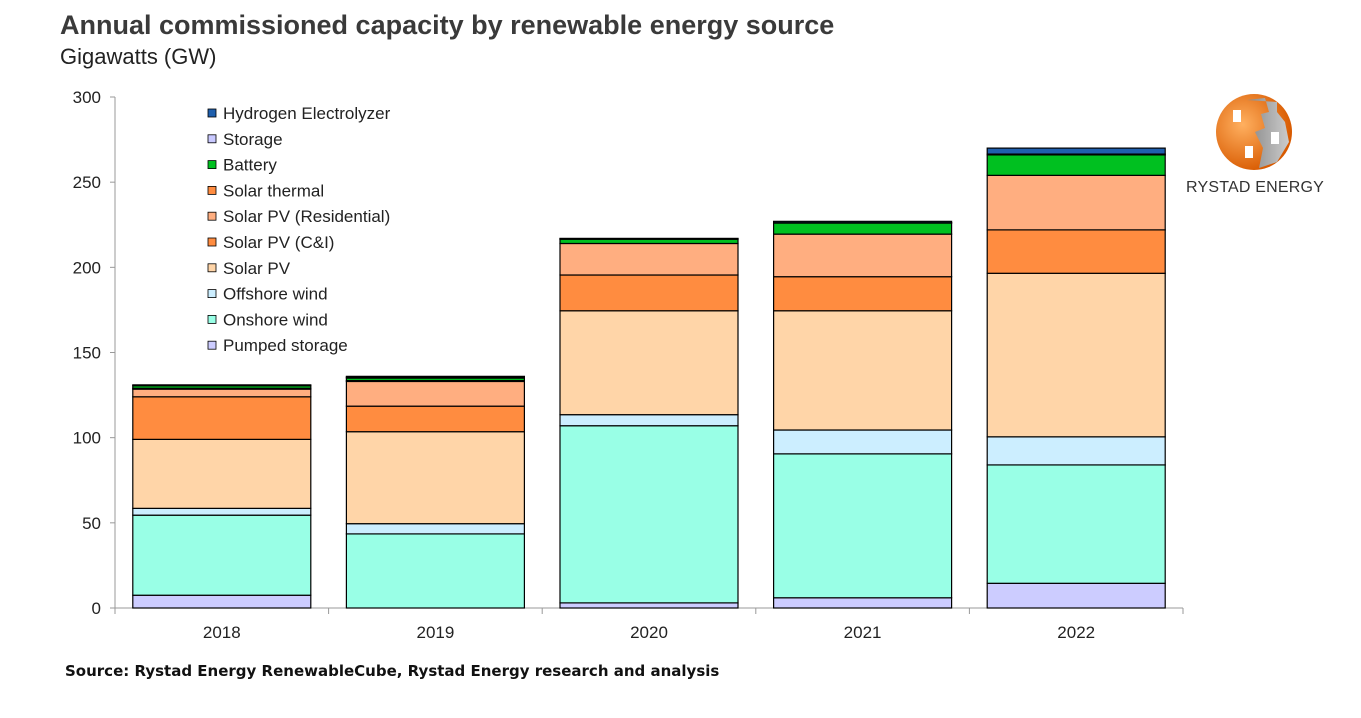 The height and width of the screenshot is (718, 1361). Describe the element at coordinates (253, 139) in the screenshot. I see `legend-label: Storage` at that location.